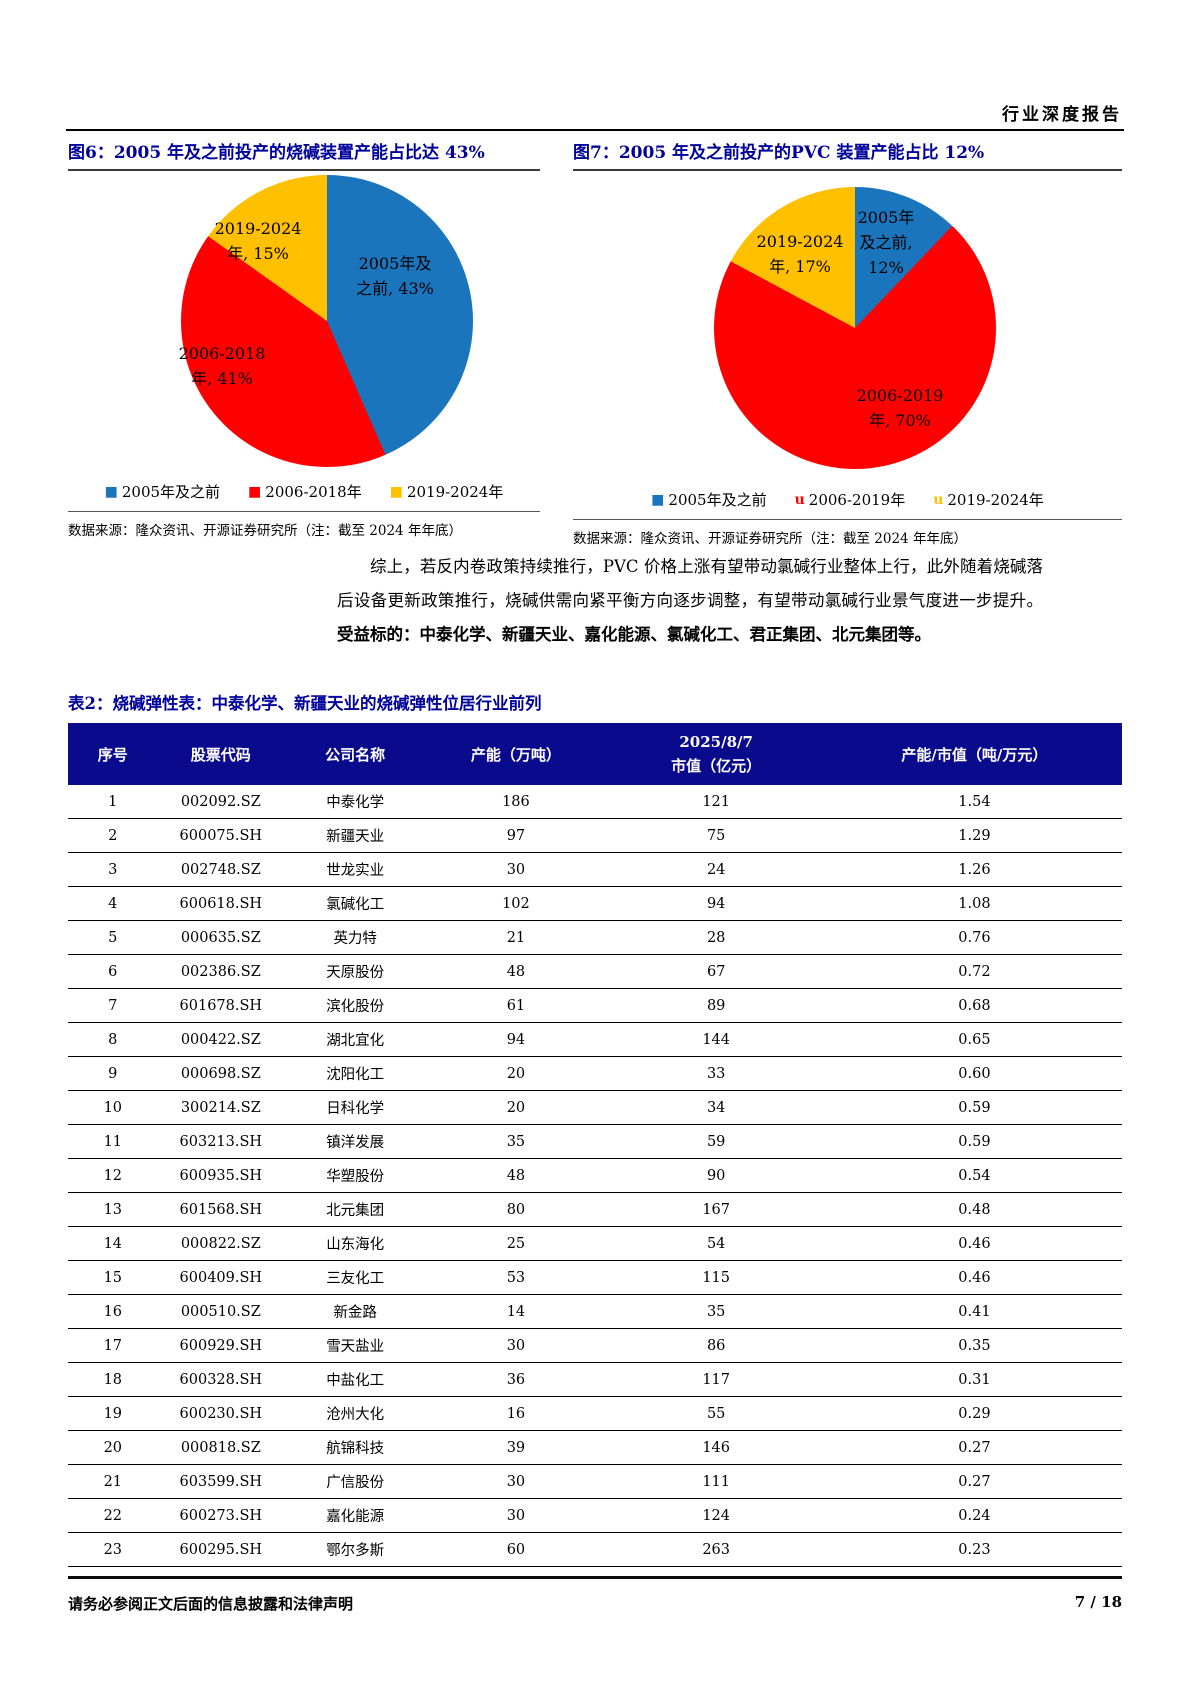  I want to click on table-row: 12 600935.SH 华塑股份 48 90 0.54, so click(595, 1175).